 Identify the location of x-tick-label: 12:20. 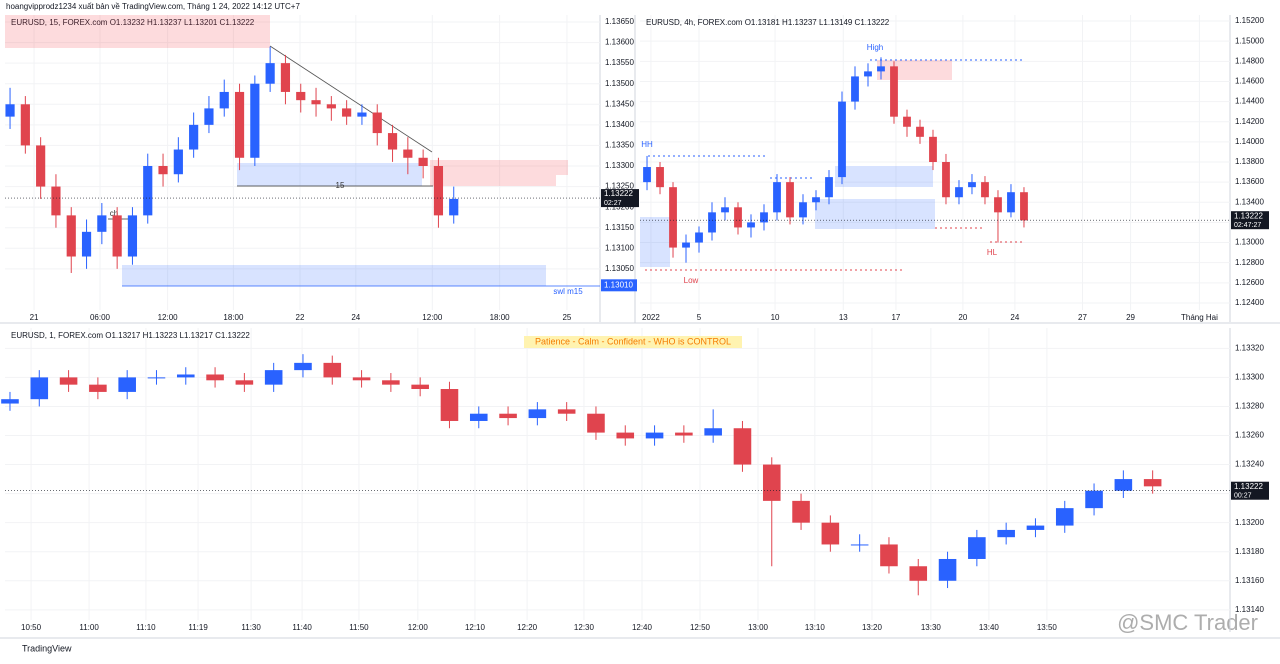
(527, 627).